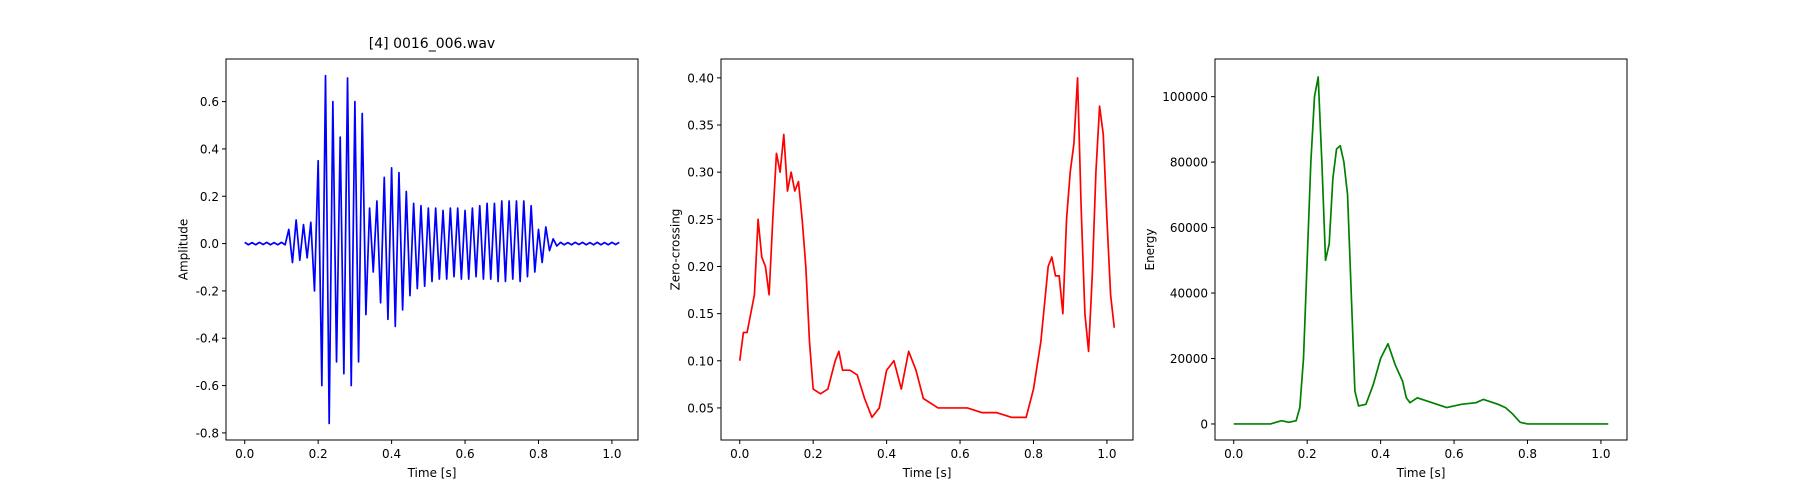  What do you see at coordinates (209, 197) in the screenshot?
I see `y-tick-label: 0.2` at bounding box center [209, 197].